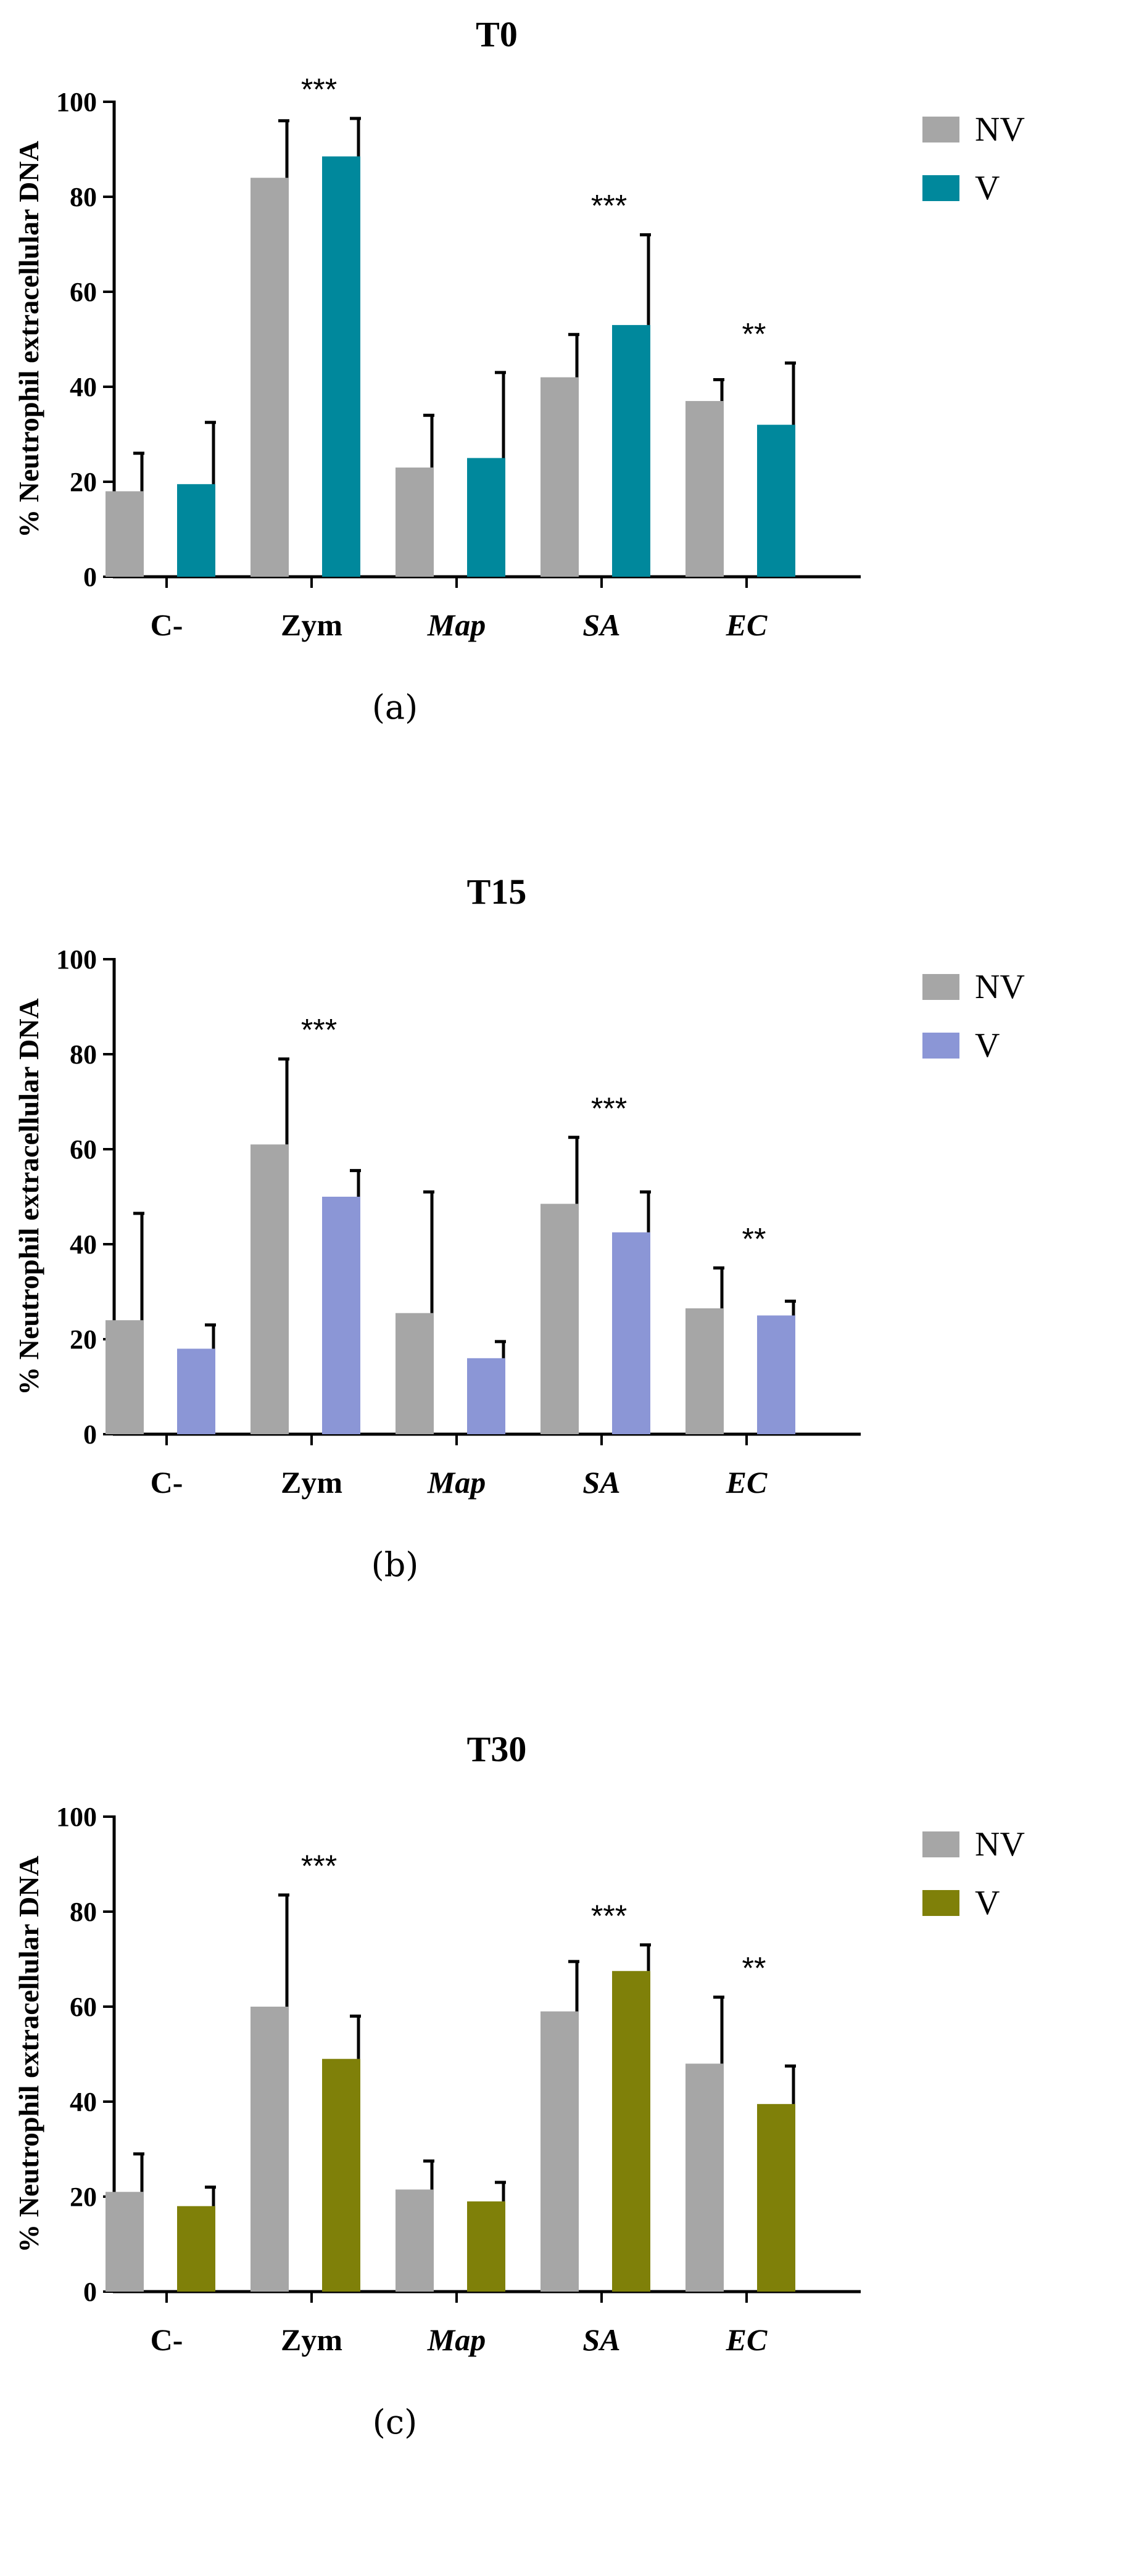 This screenshot has height=2576, width=1139. What do you see at coordinates (497, 892) in the screenshot?
I see `chart-title: T15` at bounding box center [497, 892].